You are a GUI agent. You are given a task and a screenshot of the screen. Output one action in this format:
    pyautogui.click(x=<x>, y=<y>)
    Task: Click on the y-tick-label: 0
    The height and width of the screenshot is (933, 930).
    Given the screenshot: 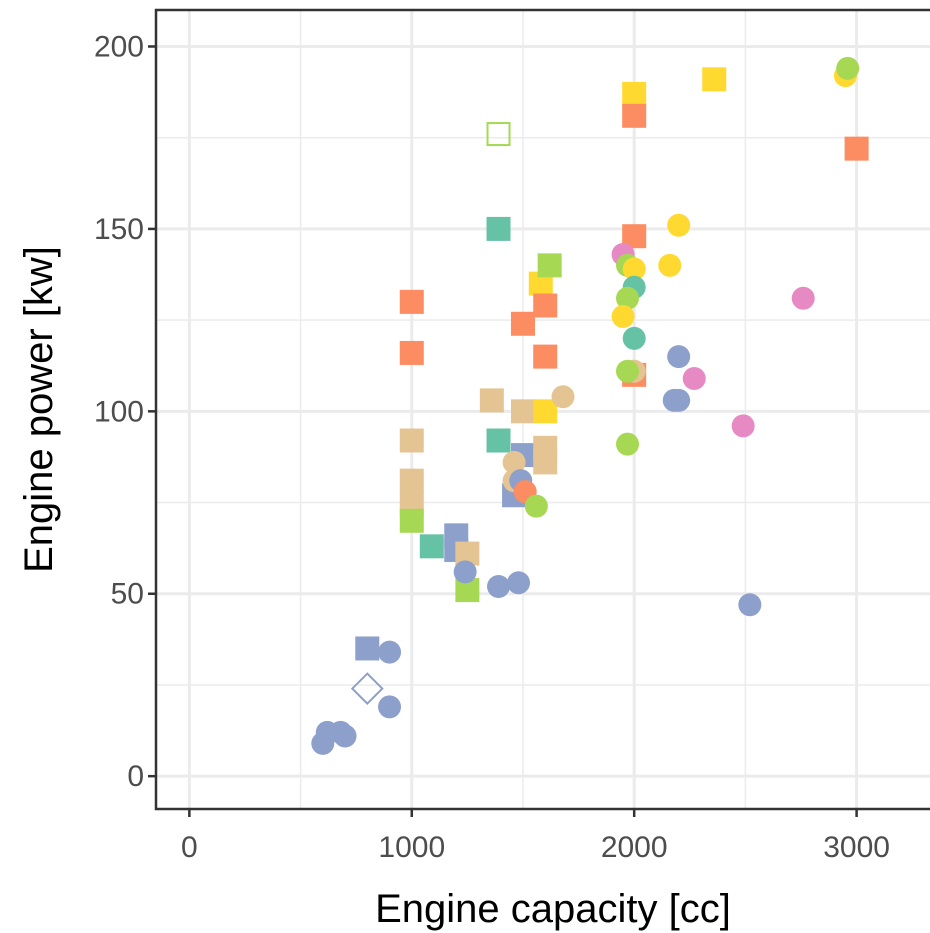 What is the action you would take?
    pyautogui.click(x=135, y=776)
    